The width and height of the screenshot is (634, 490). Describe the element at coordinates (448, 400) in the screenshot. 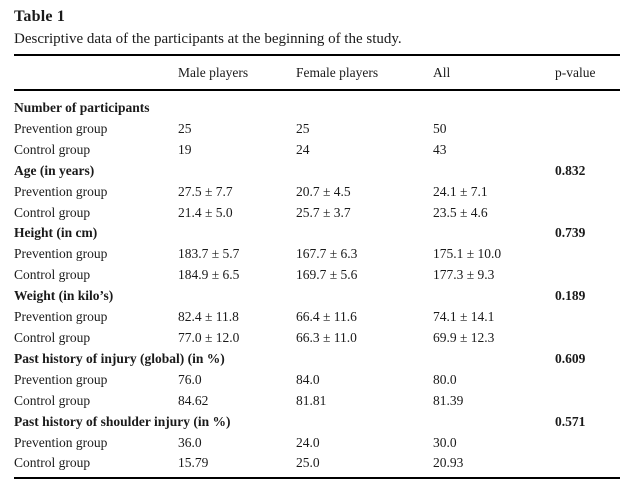

I see `cell-all: 81.39` at that location.